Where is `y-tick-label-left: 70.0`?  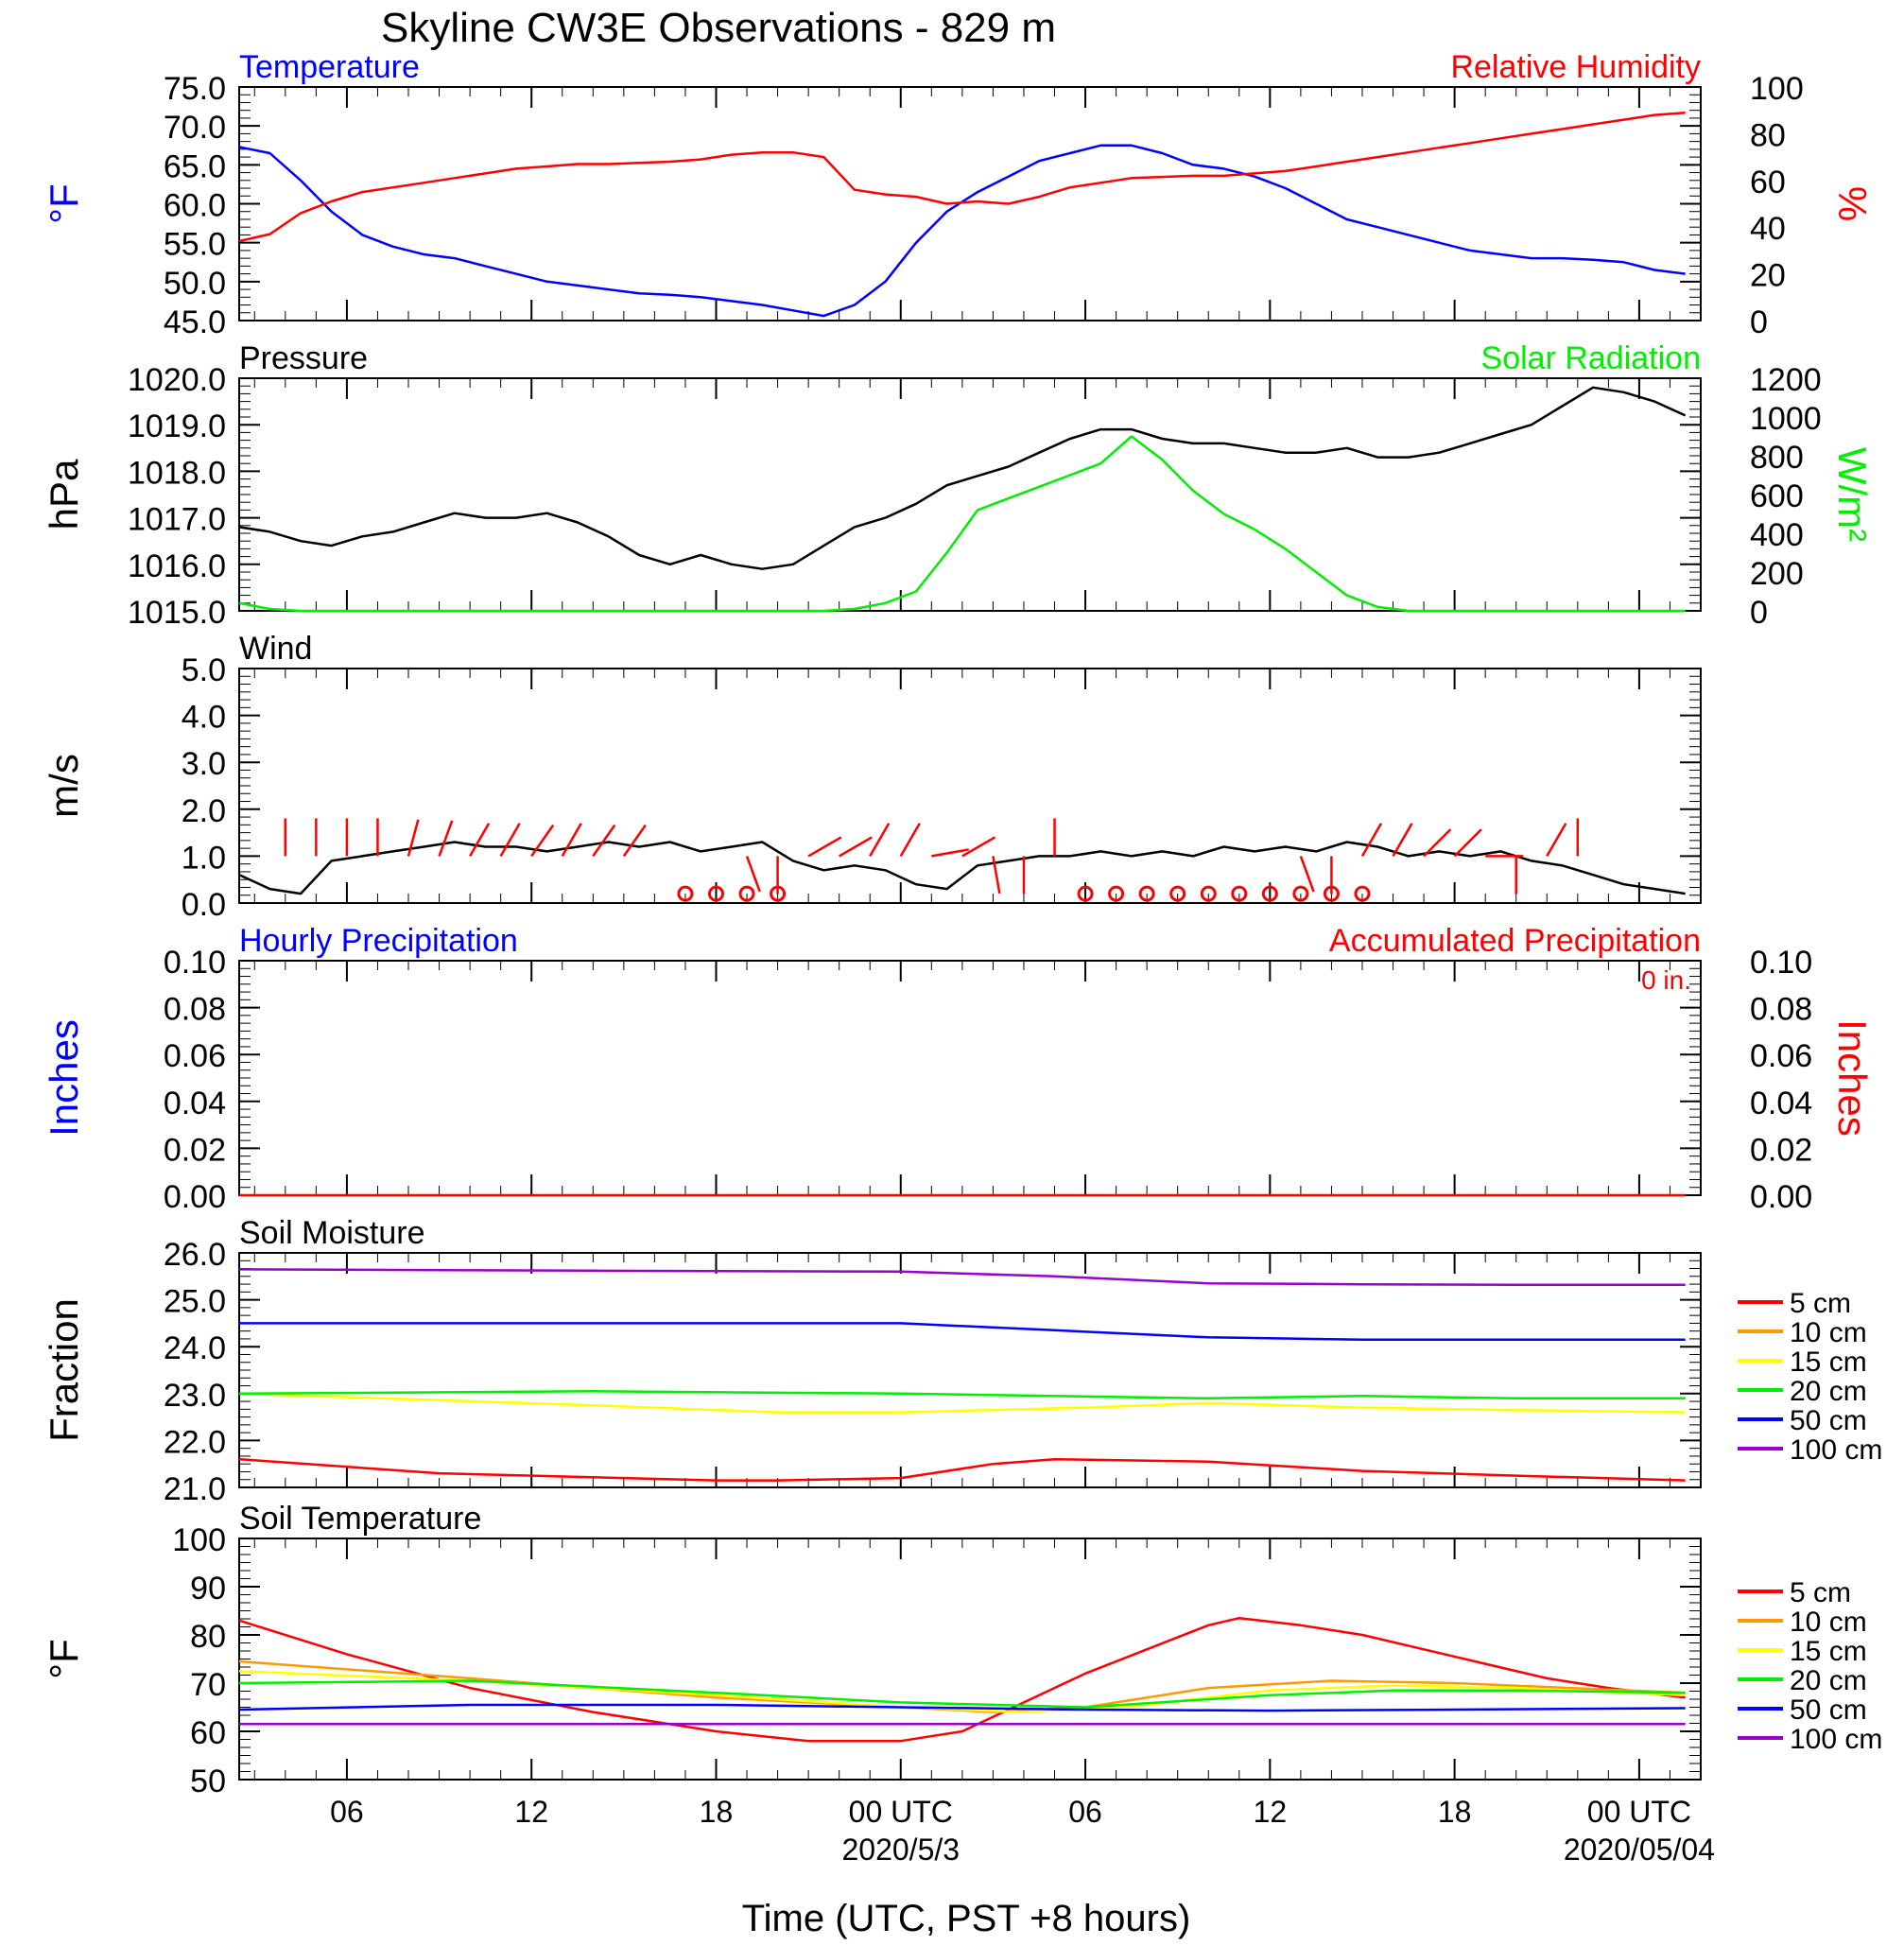 y-tick-label-left: 70.0 is located at coordinates (195, 128).